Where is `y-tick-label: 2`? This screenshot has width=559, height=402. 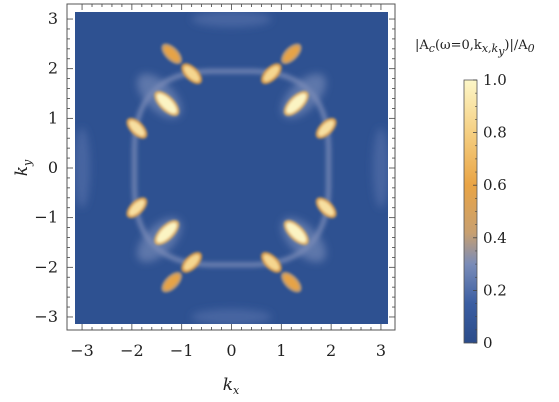 y-tick-label: 2 is located at coordinates (53, 68).